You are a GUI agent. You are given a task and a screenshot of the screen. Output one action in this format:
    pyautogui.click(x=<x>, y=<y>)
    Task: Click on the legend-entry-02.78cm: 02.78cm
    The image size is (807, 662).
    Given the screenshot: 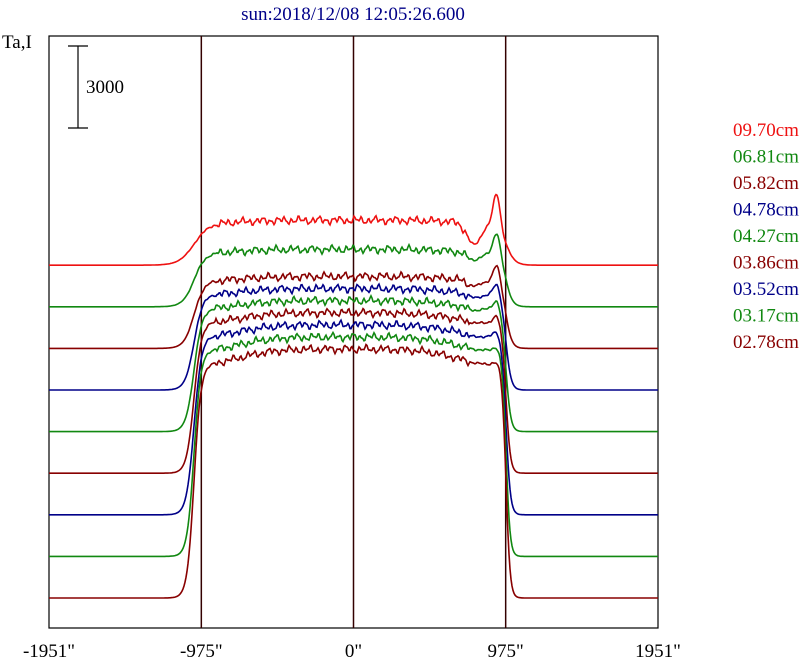 What is the action you would take?
    pyautogui.click(x=766, y=342)
    